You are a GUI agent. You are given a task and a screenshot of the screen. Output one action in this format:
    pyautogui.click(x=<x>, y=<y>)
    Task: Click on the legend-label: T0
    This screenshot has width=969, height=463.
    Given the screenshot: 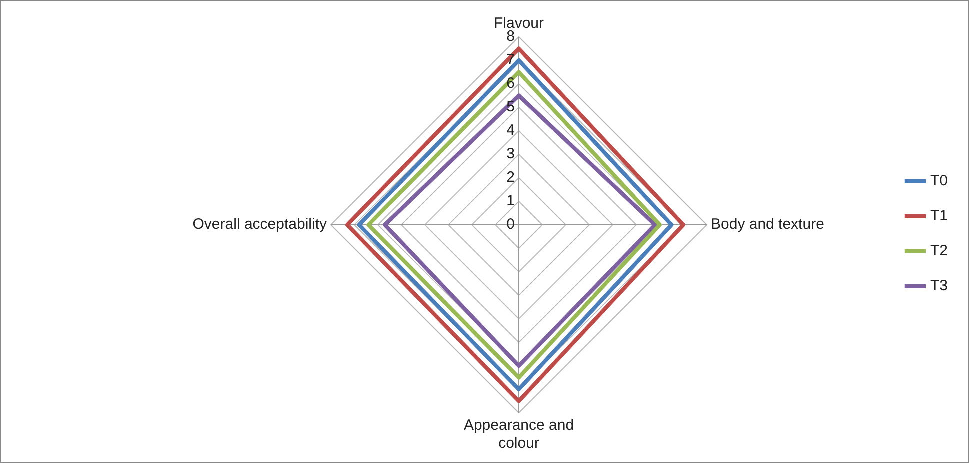 What is the action you would take?
    pyautogui.click(x=939, y=181)
    